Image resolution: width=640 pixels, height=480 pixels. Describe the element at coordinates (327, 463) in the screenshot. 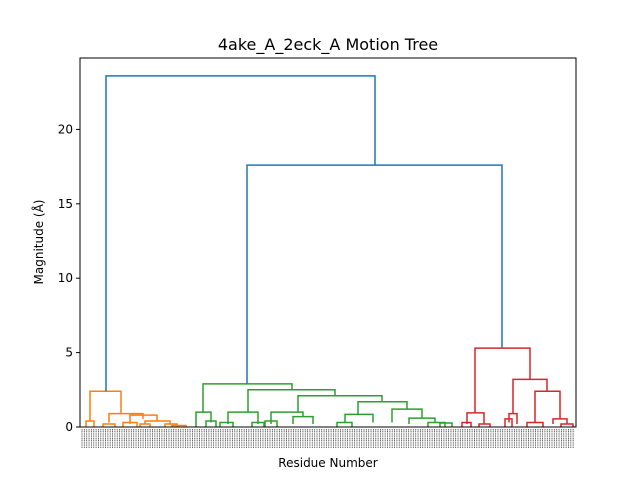

I see `x-axis-label: Residue Number` at that location.